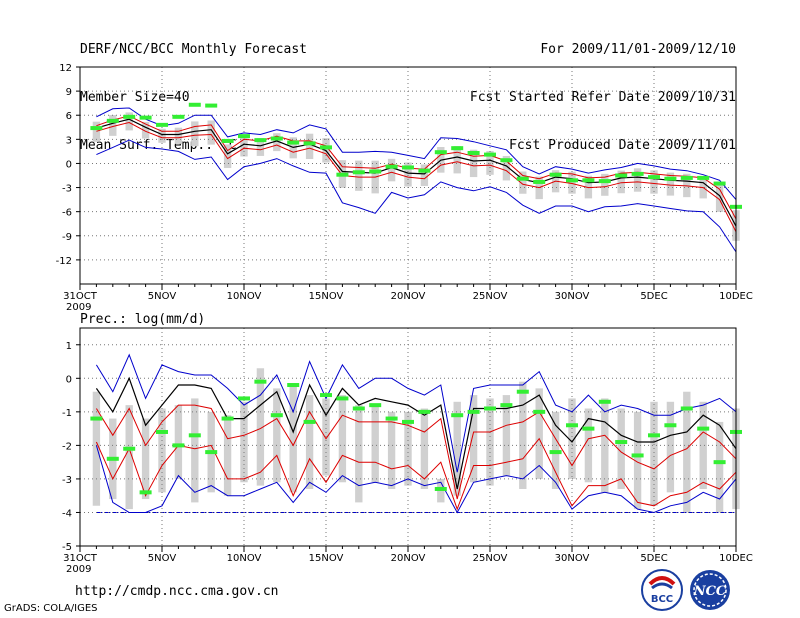 This screenshot has height=618, width=800. I want to click on precip-xtick-label-5DEC: 5DEC, so click(653, 558).